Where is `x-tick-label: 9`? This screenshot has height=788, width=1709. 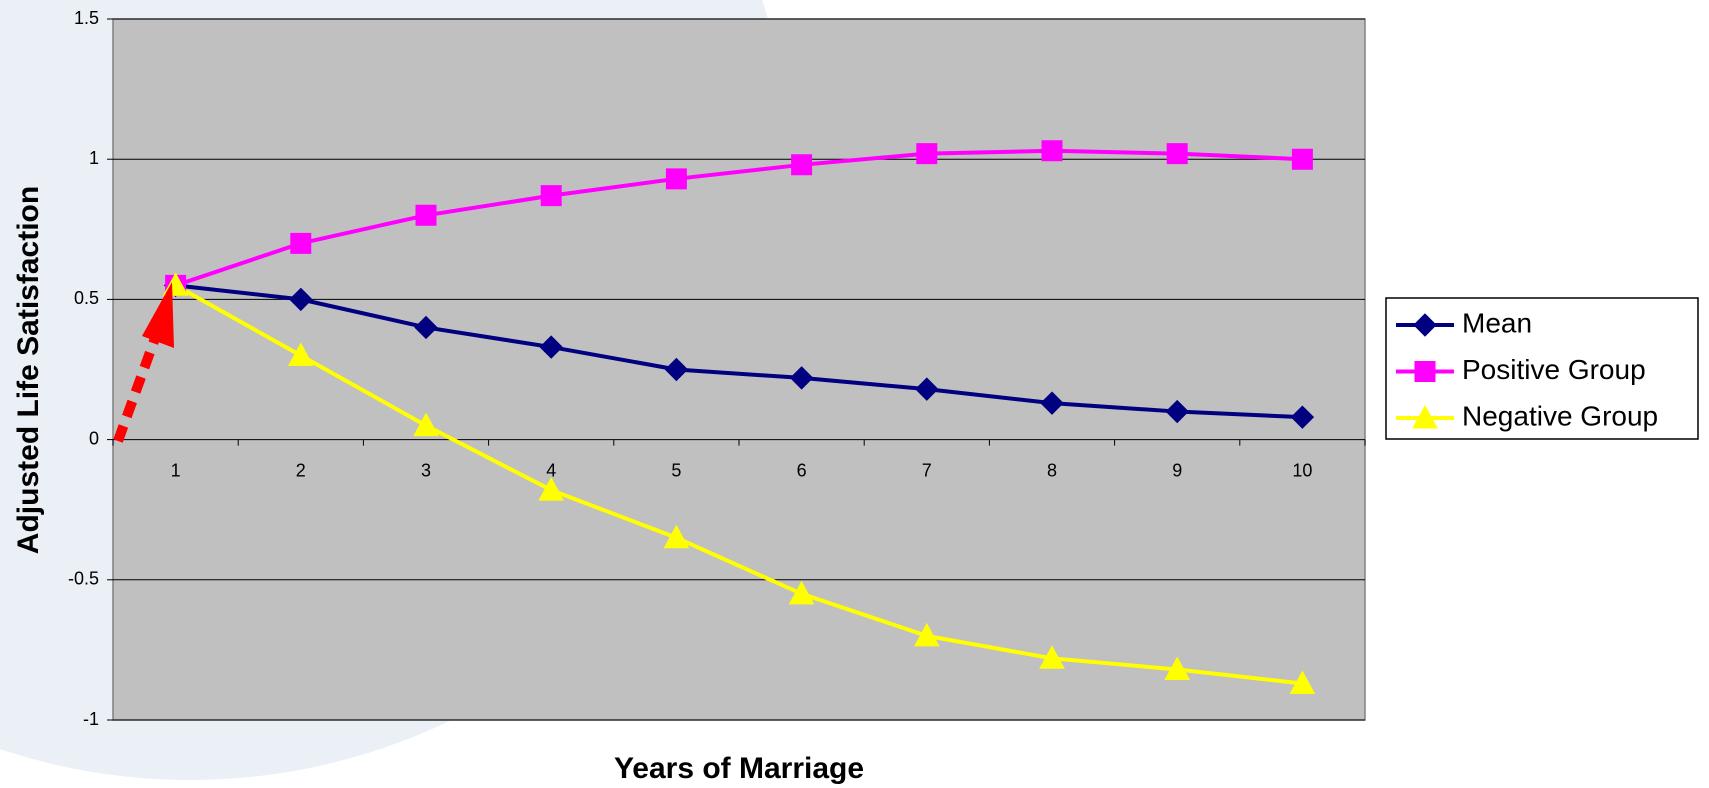
x-tick-label: 9 is located at coordinates (1177, 470).